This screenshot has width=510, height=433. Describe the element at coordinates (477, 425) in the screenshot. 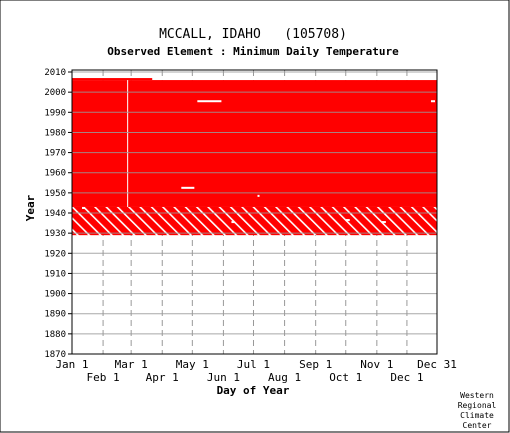

I see `credit-line-3: Center` at that location.